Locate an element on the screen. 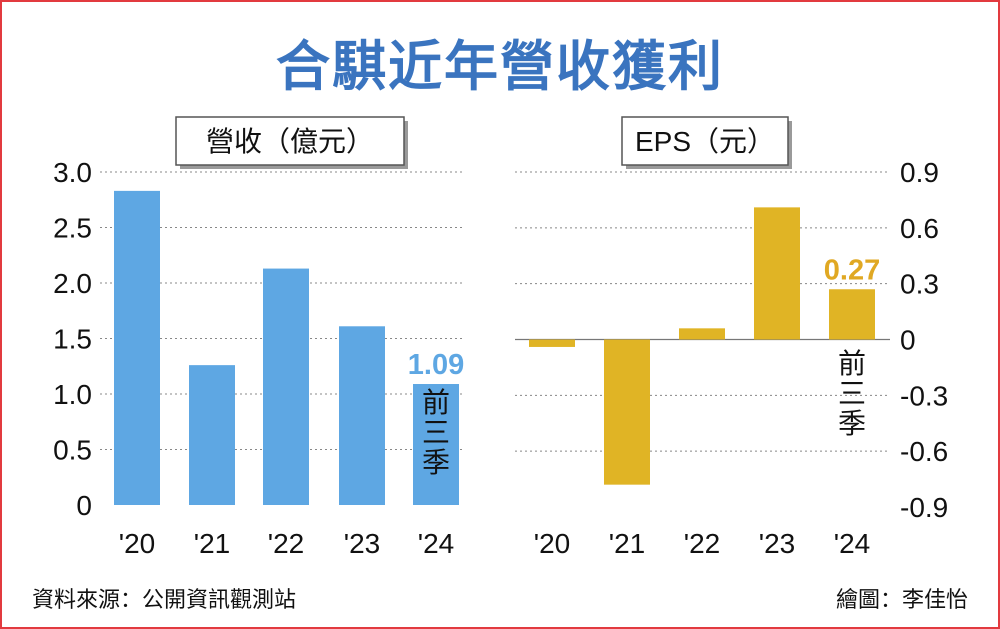 This screenshot has height=629, width=1000. revenue-x-tick-label: '24 is located at coordinates (436, 543).